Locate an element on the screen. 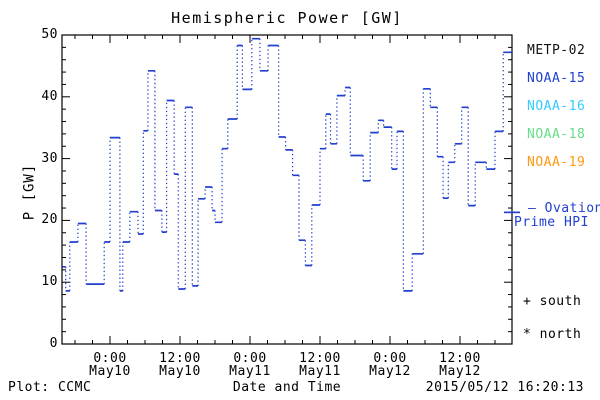  x-tick-label: 0:00 May11 is located at coordinates (250, 365).